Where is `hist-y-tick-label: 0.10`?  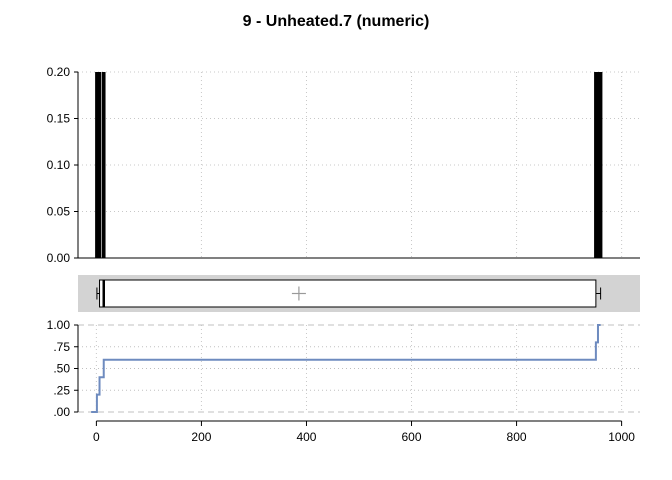 hist-y-tick-label: 0.10 is located at coordinates (59, 165).